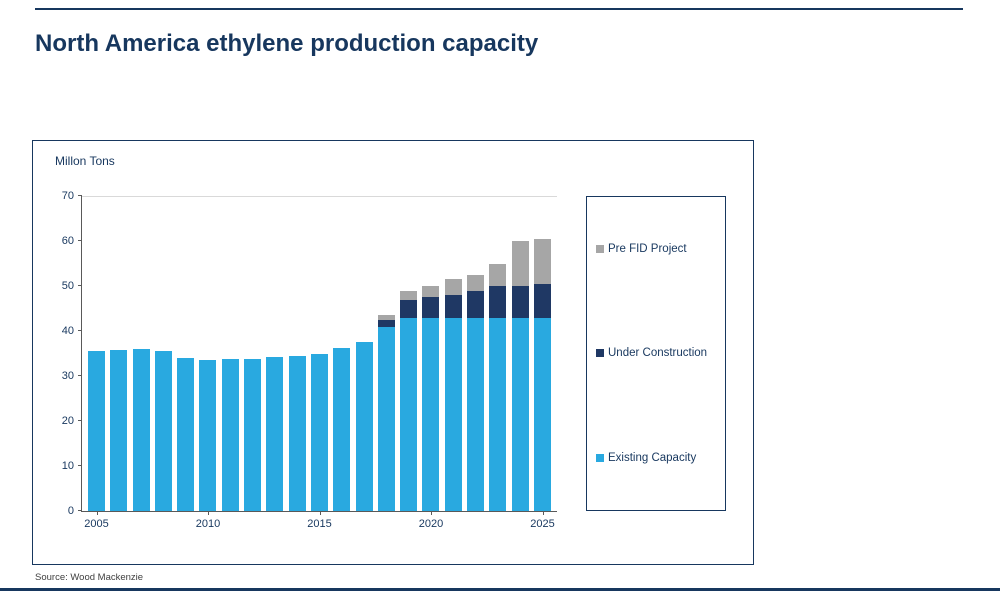 Image resolution: width=1000 pixels, height=600 pixels. I want to click on stacked-bar-2024, so click(520, 376).